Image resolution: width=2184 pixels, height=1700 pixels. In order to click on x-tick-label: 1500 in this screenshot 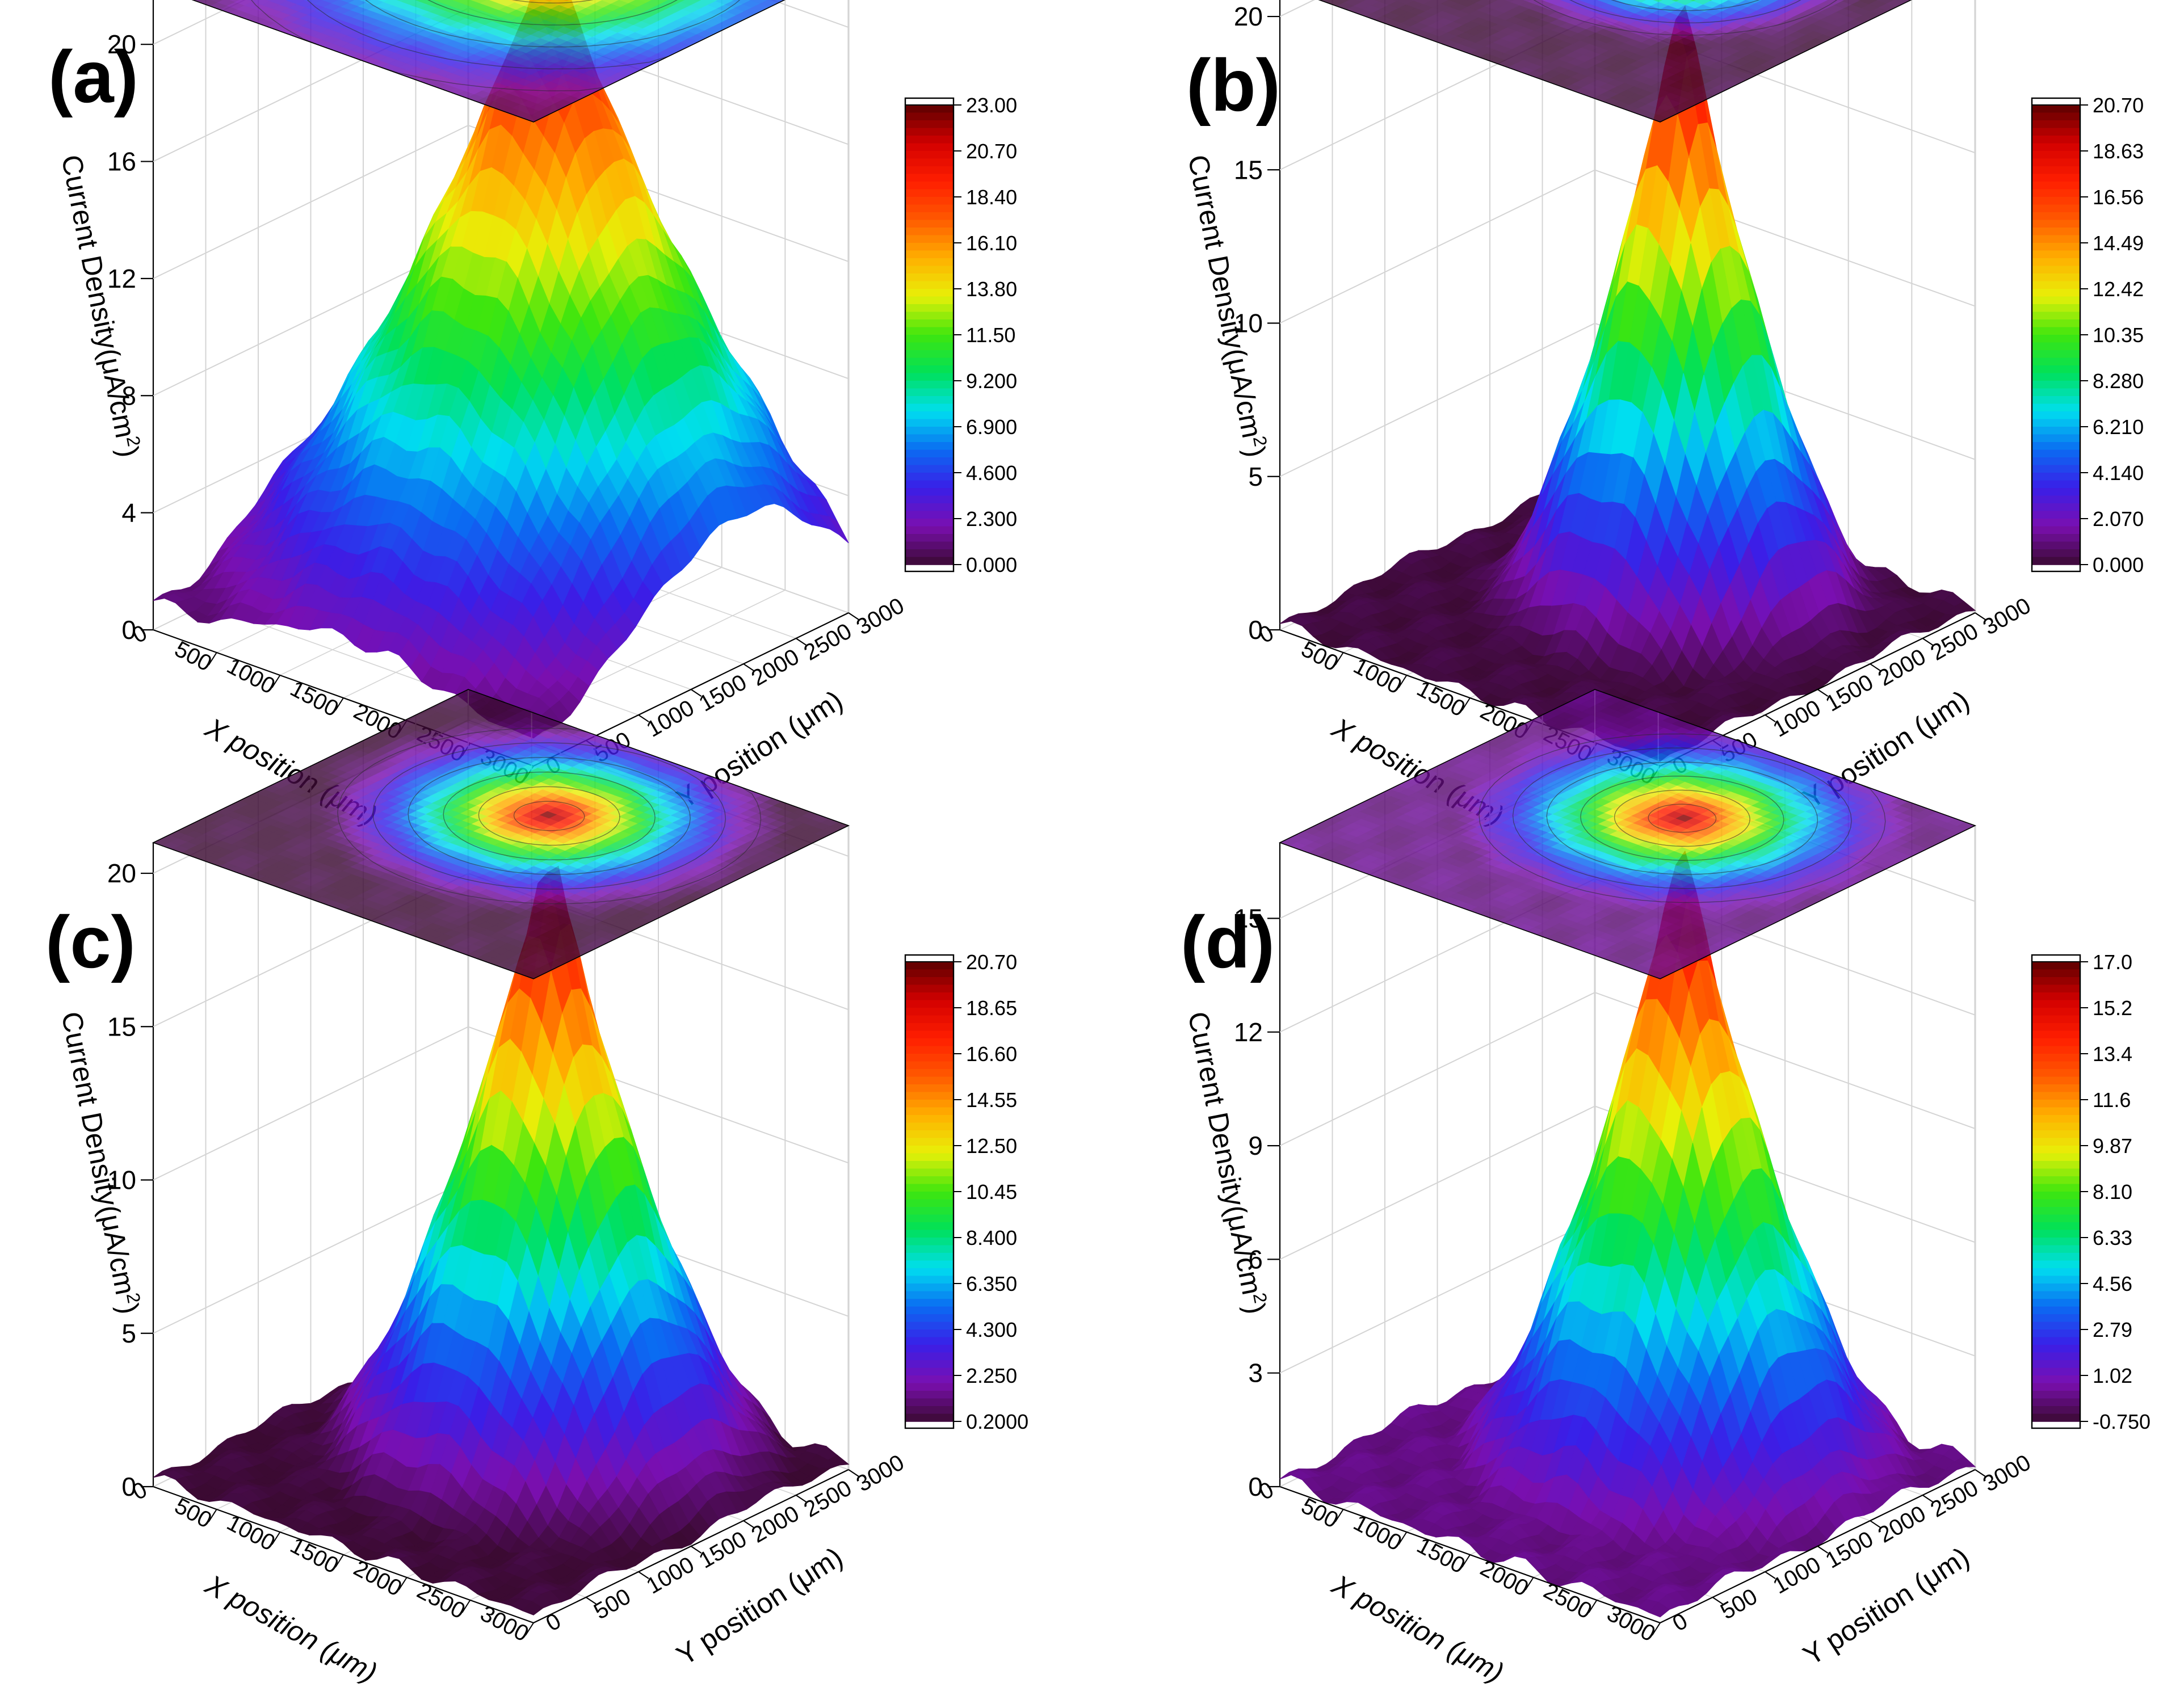, I will do `click(314, 699)`.